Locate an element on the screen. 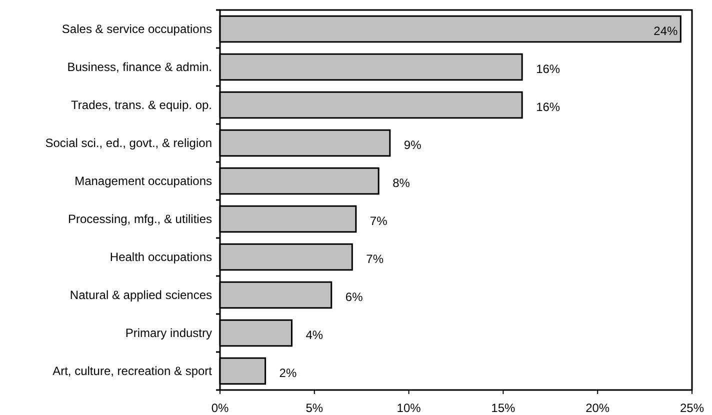  x-tick-label: 15% is located at coordinates (503, 408).